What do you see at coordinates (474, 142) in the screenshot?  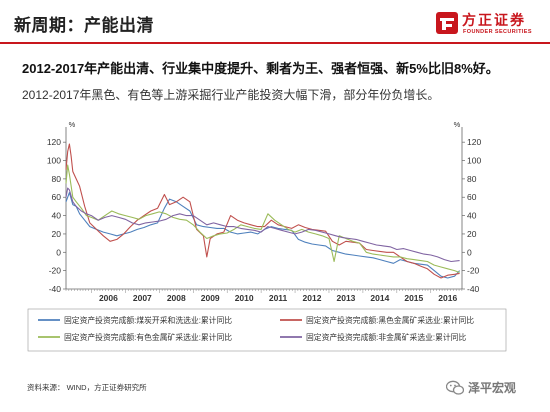 I see `y-tick-label-right: 120` at bounding box center [474, 142].